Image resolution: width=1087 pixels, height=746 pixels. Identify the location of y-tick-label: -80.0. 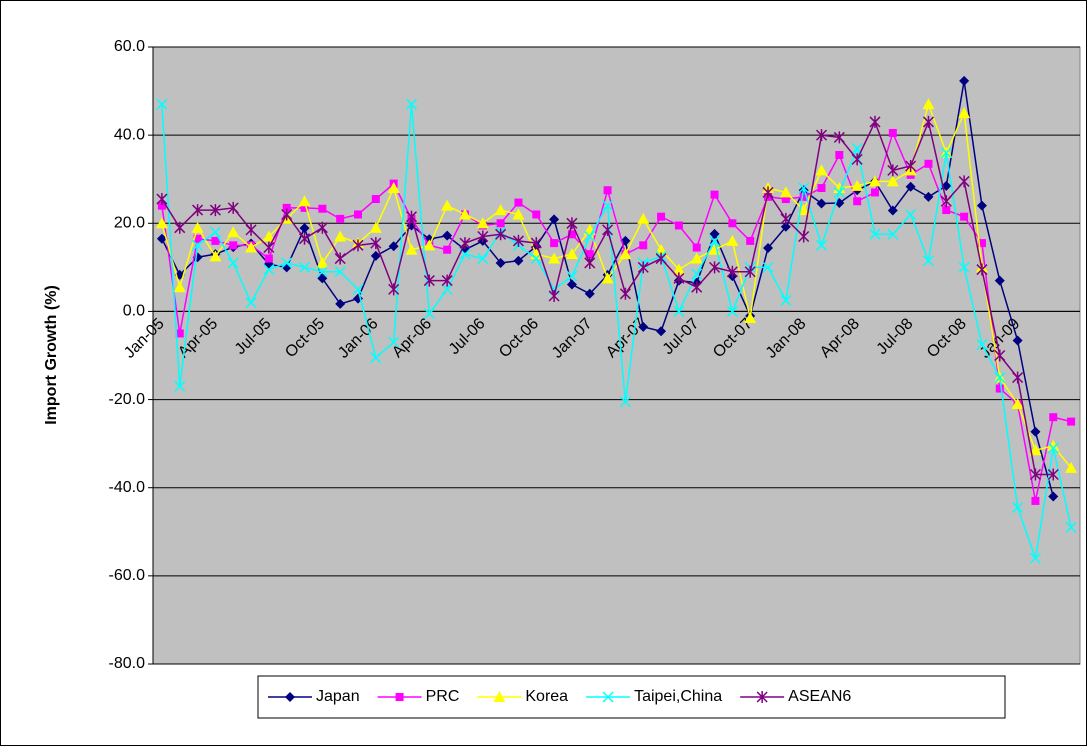
(127, 663).